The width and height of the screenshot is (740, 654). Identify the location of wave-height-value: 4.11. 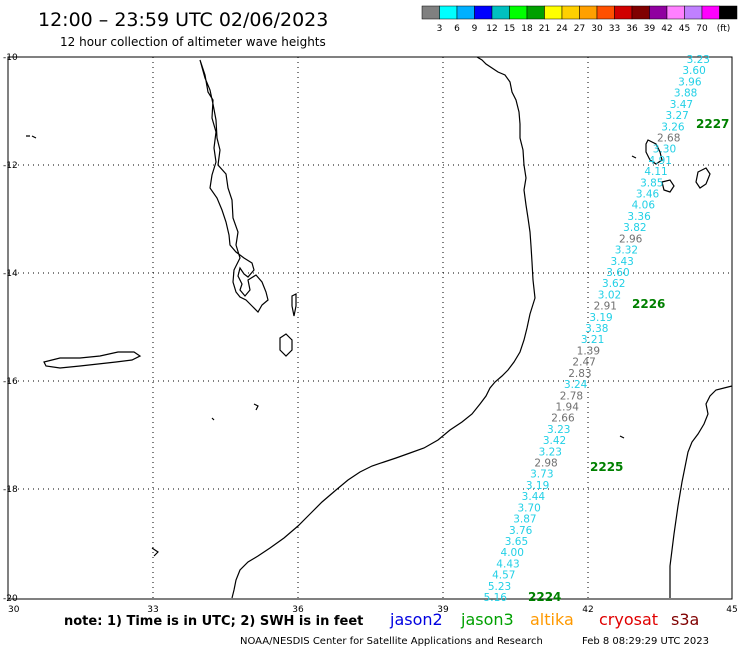
(655, 172).